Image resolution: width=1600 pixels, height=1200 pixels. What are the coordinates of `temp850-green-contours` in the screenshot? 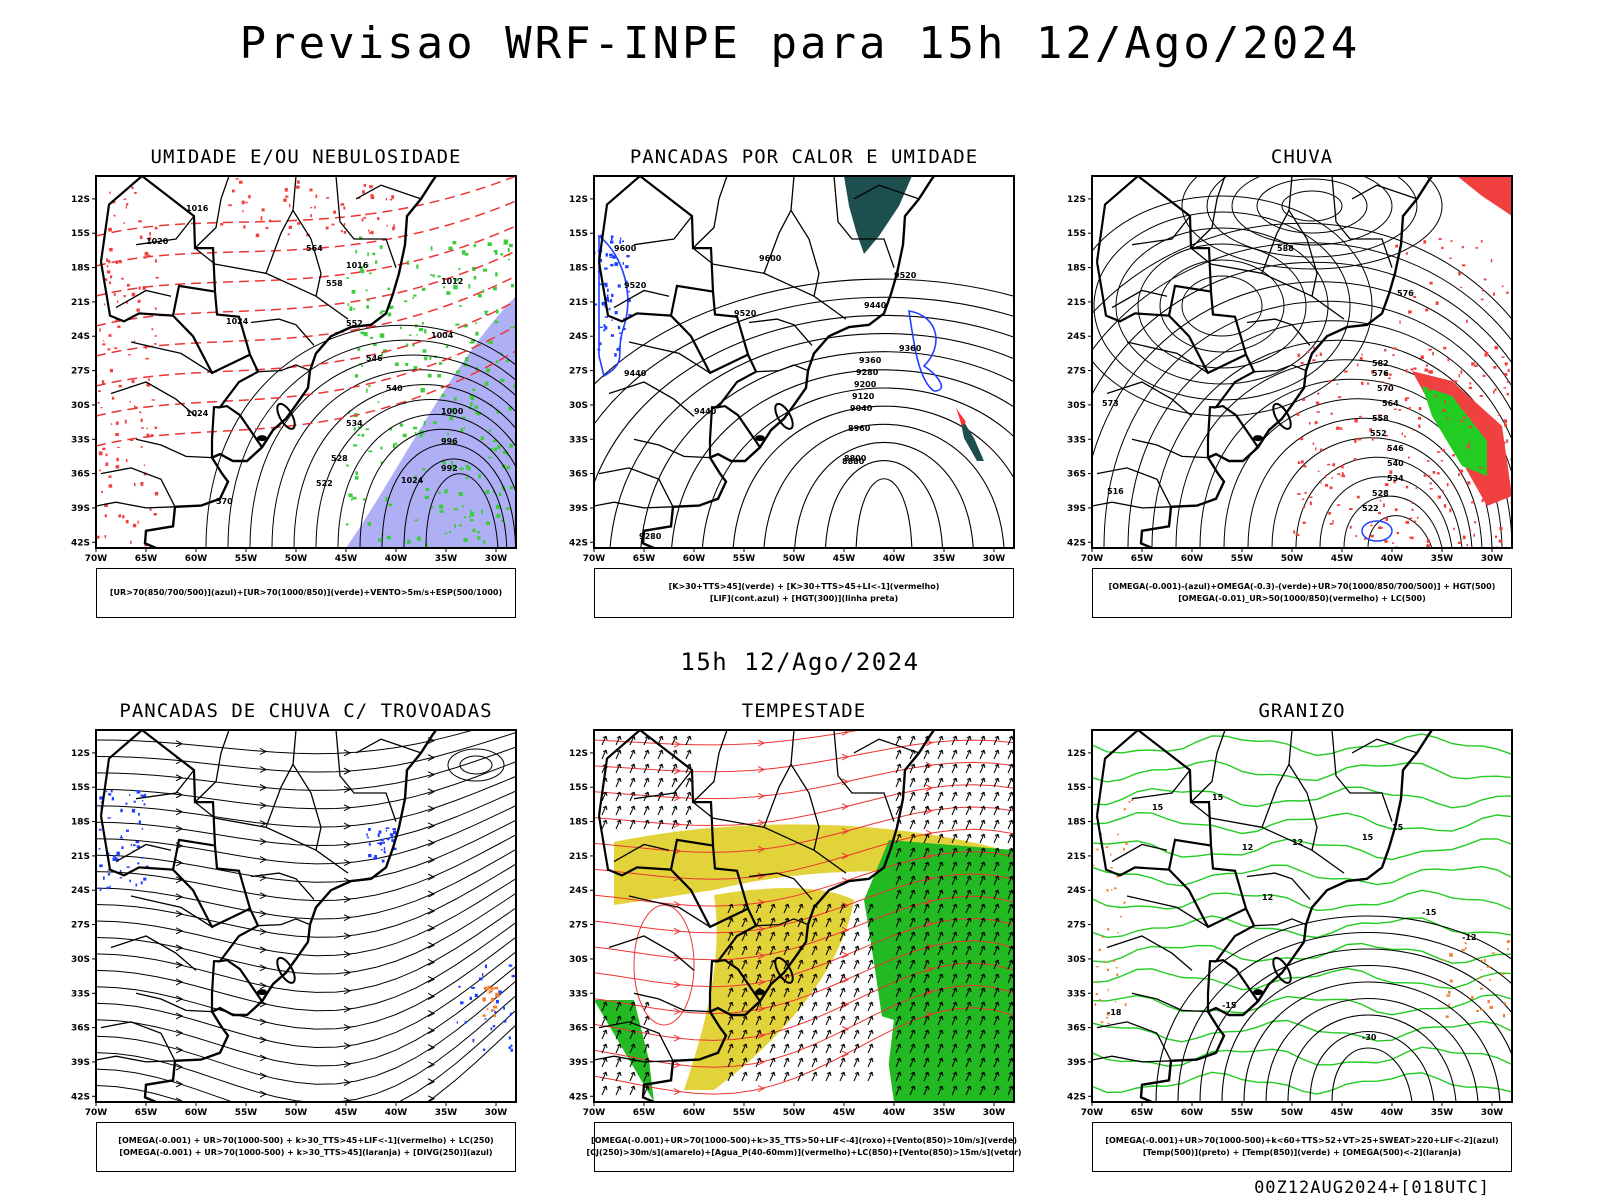 It's located at (1302, 914).